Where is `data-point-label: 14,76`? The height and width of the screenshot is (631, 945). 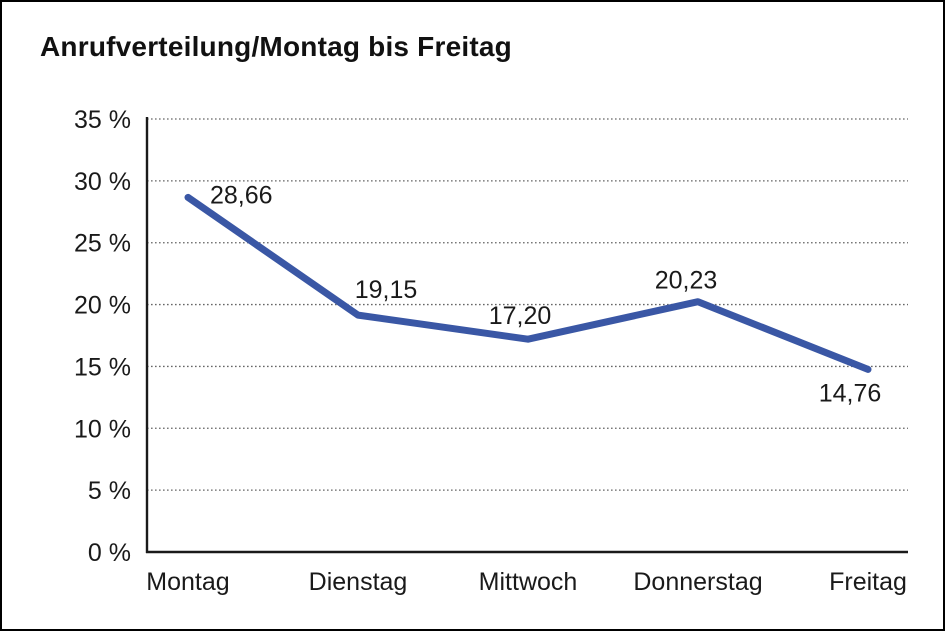
data-point-label: 14,76 is located at coordinates (850, 393).